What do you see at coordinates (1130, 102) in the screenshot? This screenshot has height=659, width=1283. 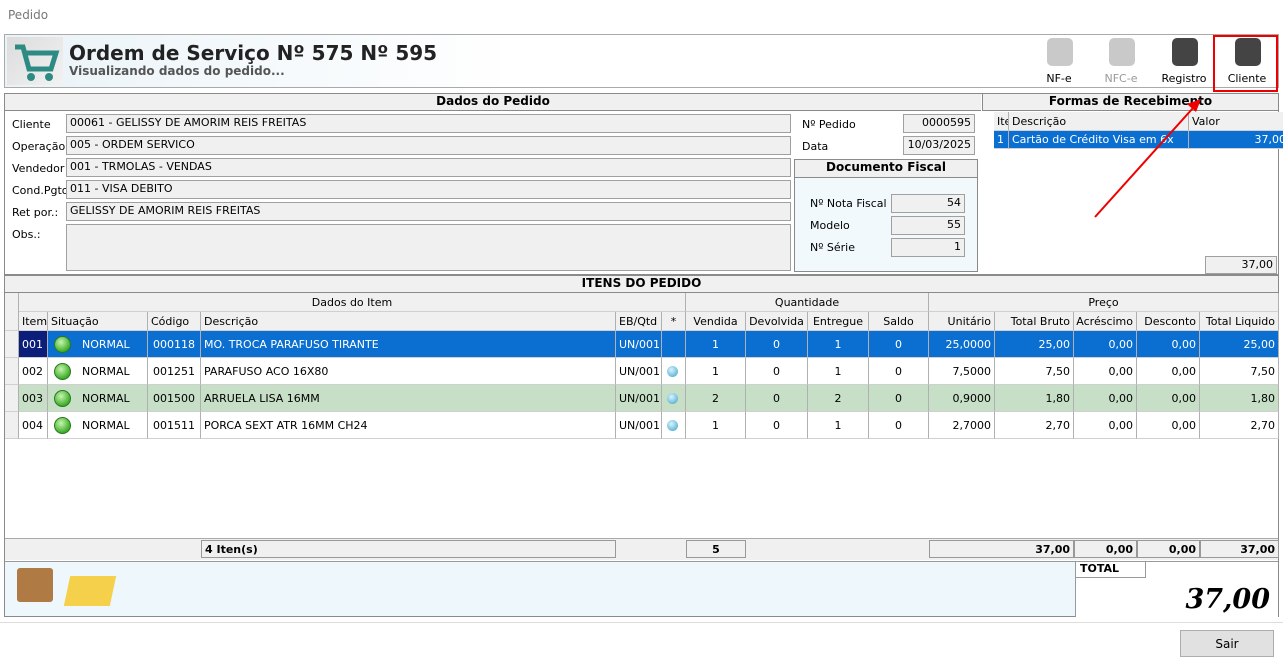 I see `payment-title: Formas de Recebimento` at bounding box center [1130, 102].